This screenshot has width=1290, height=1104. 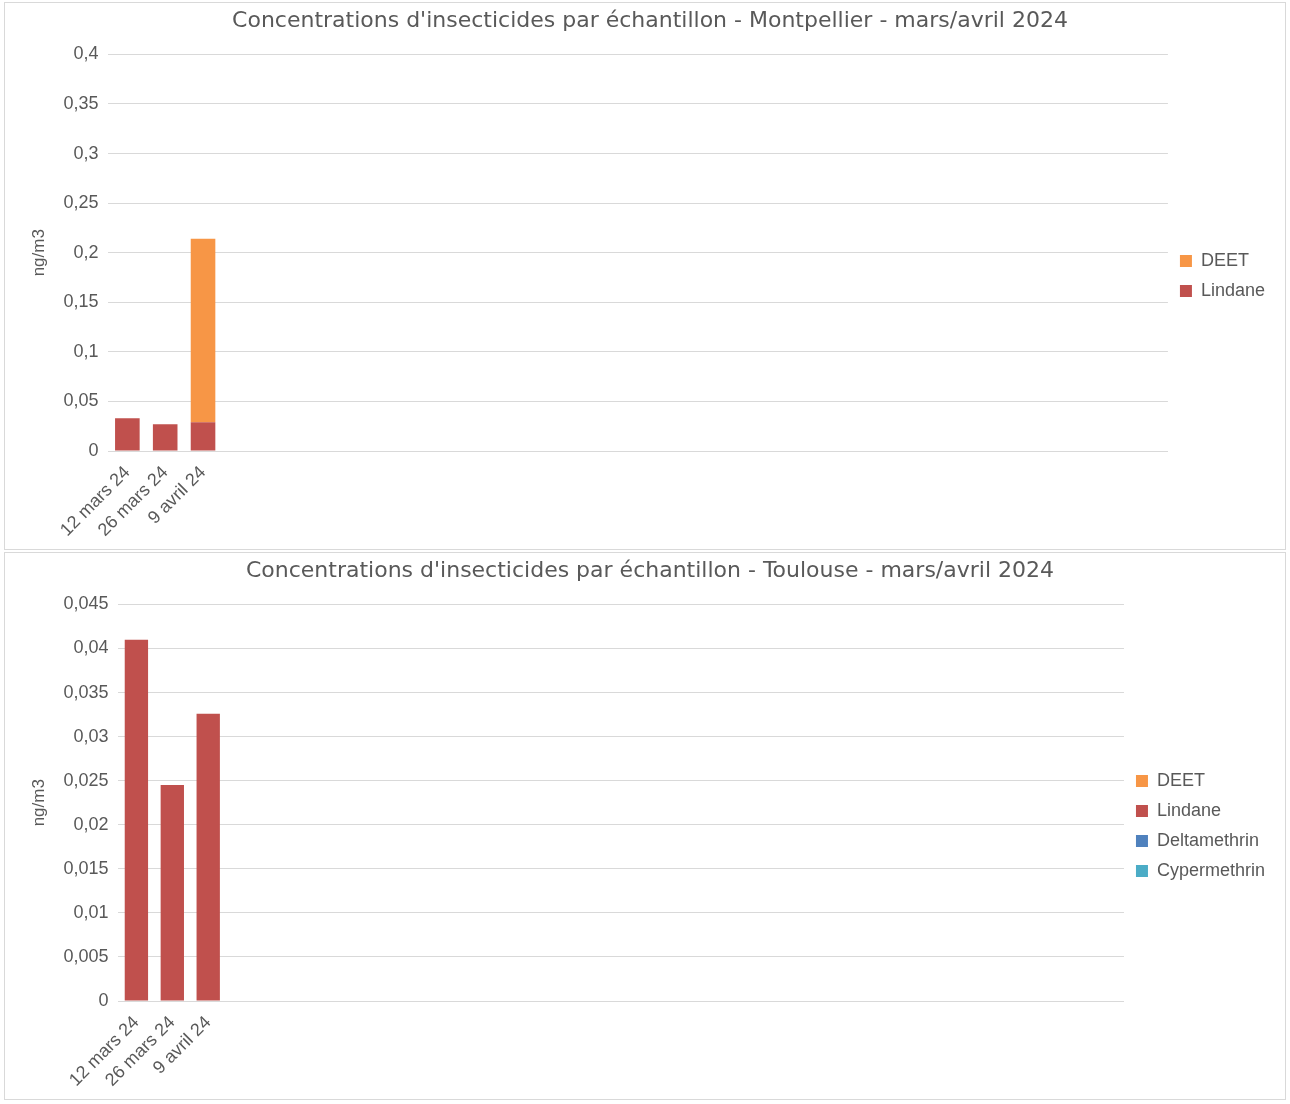 I want to click on y-tick-label: 0,025, so click(x=86, y=779).